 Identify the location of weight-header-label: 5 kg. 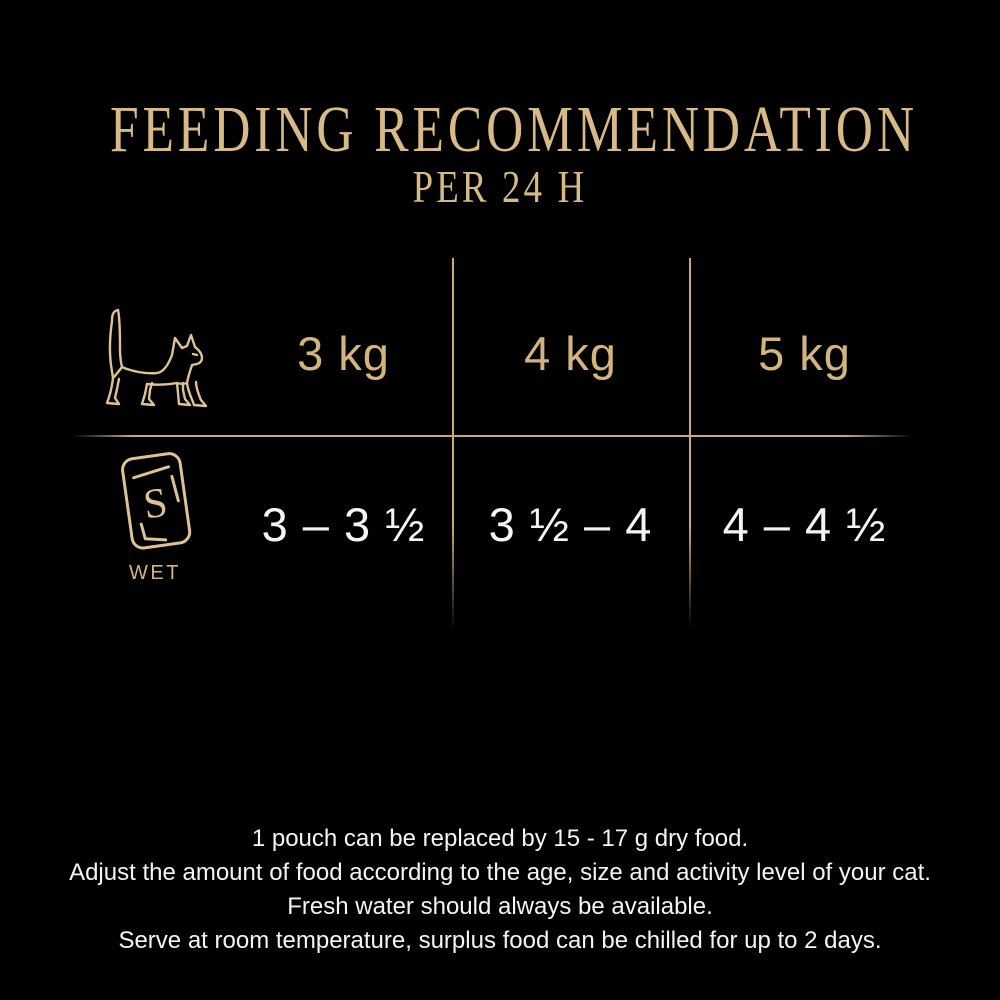
(804, 353).